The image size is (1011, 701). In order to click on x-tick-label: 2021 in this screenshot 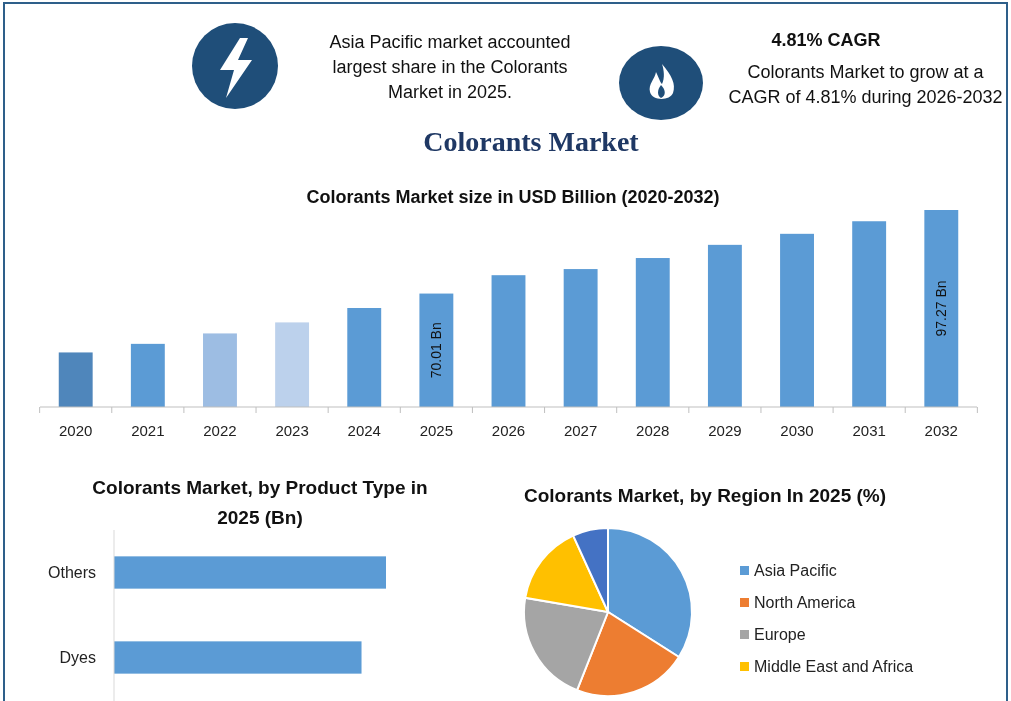, I will do `click(148, 430)`.